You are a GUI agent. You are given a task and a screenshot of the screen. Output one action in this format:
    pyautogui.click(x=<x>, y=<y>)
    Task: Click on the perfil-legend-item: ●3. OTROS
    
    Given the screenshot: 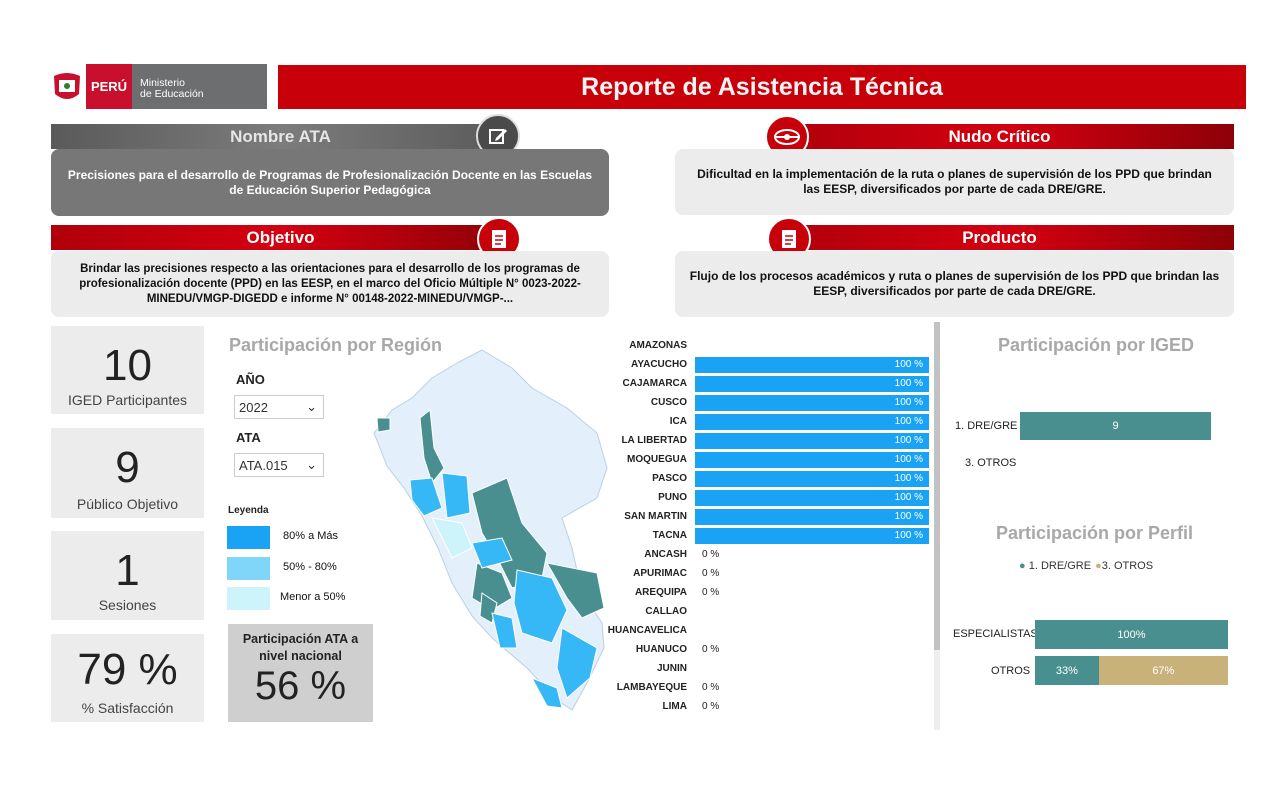 What is the action you would take?
    pyautogui.click(x=1124, y=566)
    